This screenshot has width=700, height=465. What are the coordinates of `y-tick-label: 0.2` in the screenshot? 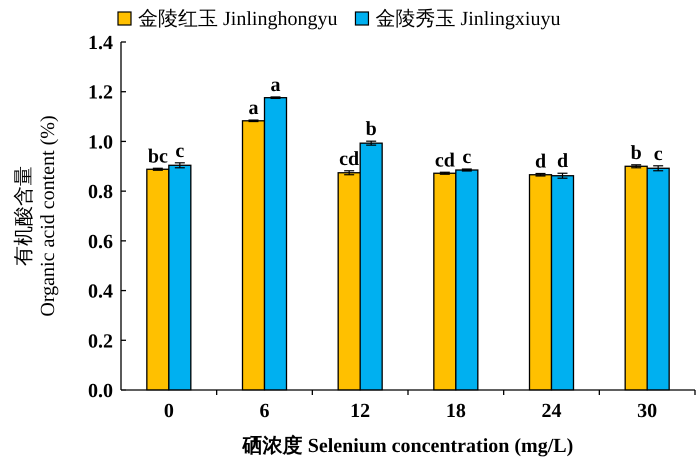 It's located at (100, 341).